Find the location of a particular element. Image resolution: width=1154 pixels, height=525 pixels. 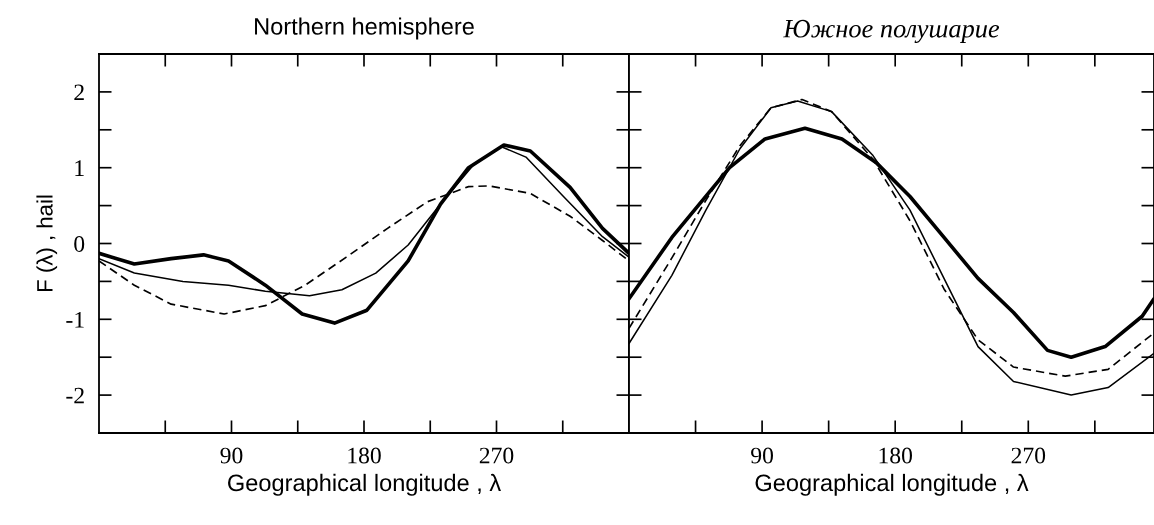

y-tick-label: -2 is located at coordinates (75, 395).